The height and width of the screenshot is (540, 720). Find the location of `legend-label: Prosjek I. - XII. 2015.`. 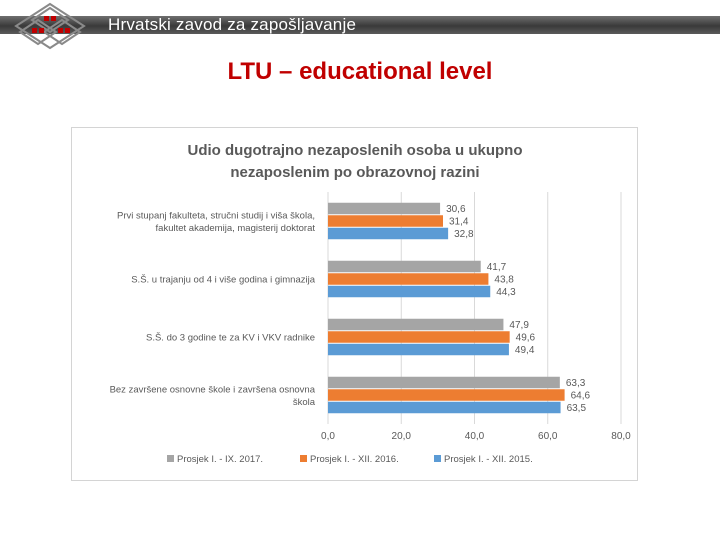

legend-label: Prosjek I. - XII. 2015. is located at coordinates (488, 459).